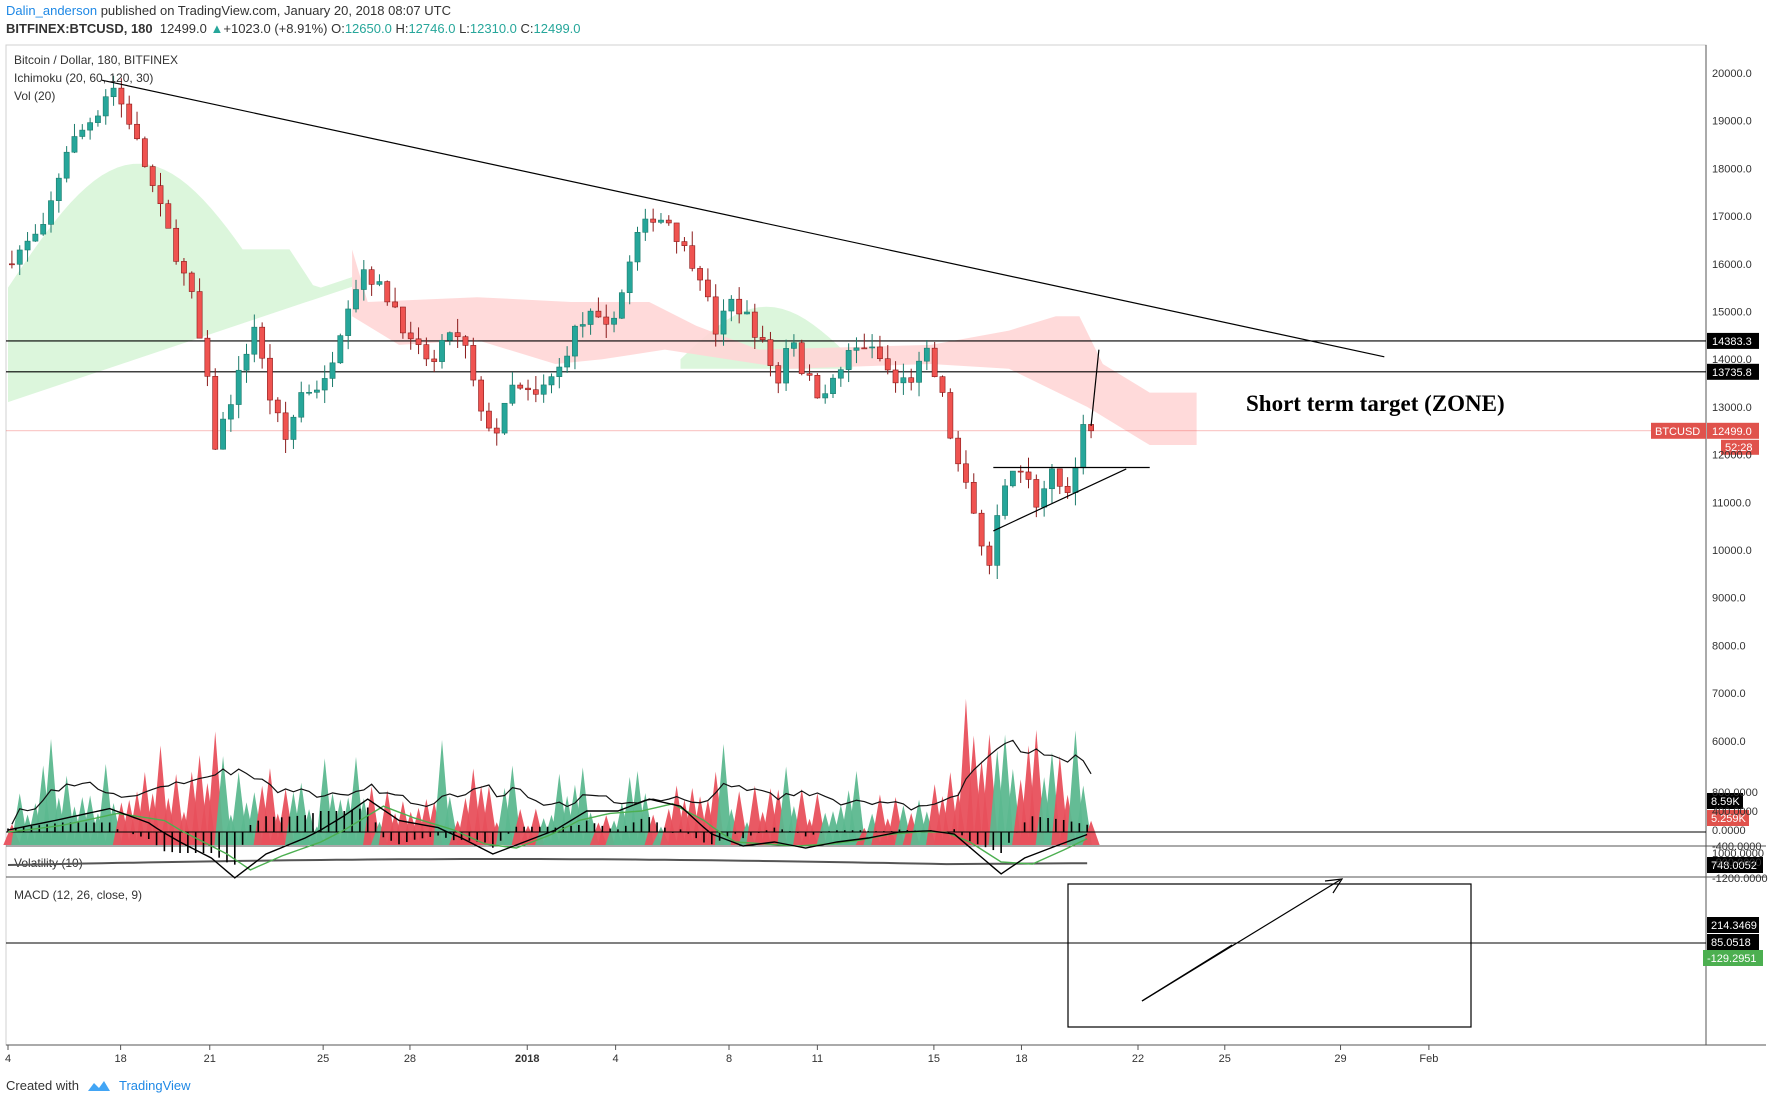 The height and width of the screenshot is (1101, 1779). Describe the element at coordinates (1731, 503) in the screenshot. I see `price-tick-label: 11000.0` at that location.